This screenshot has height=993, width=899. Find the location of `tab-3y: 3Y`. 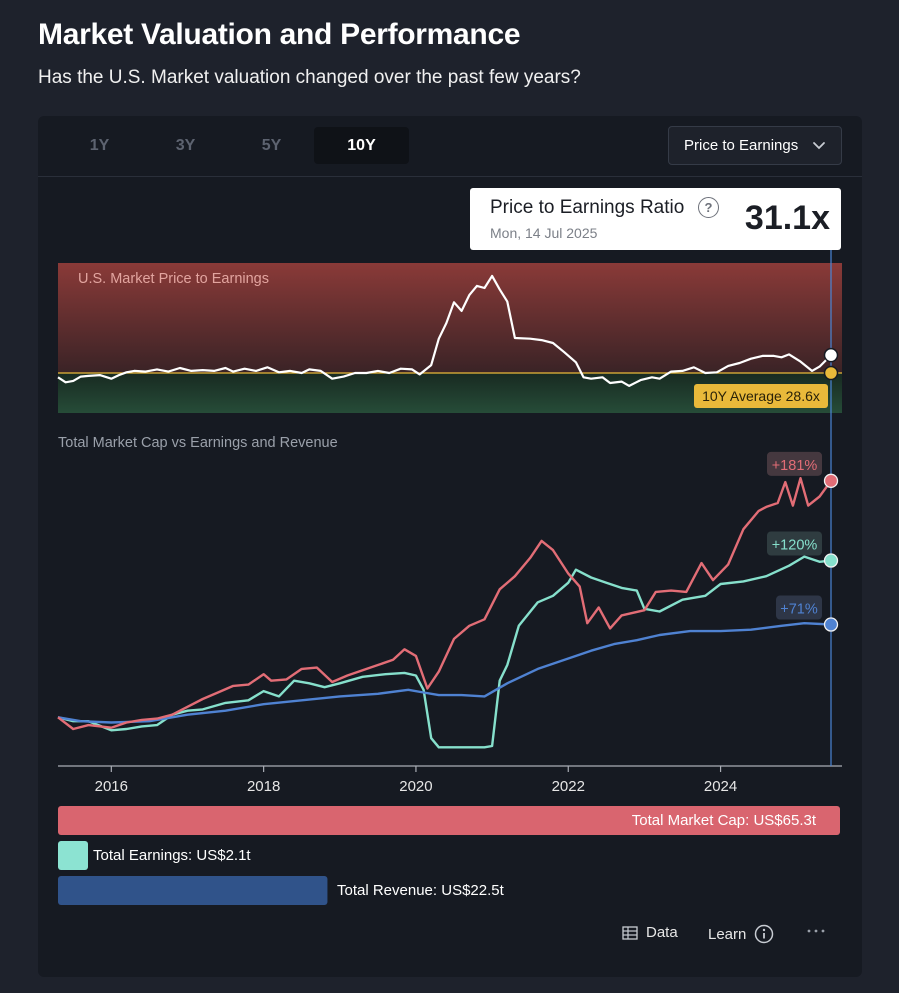

tab-3y: 3Y is located at coordinates (185, 145).